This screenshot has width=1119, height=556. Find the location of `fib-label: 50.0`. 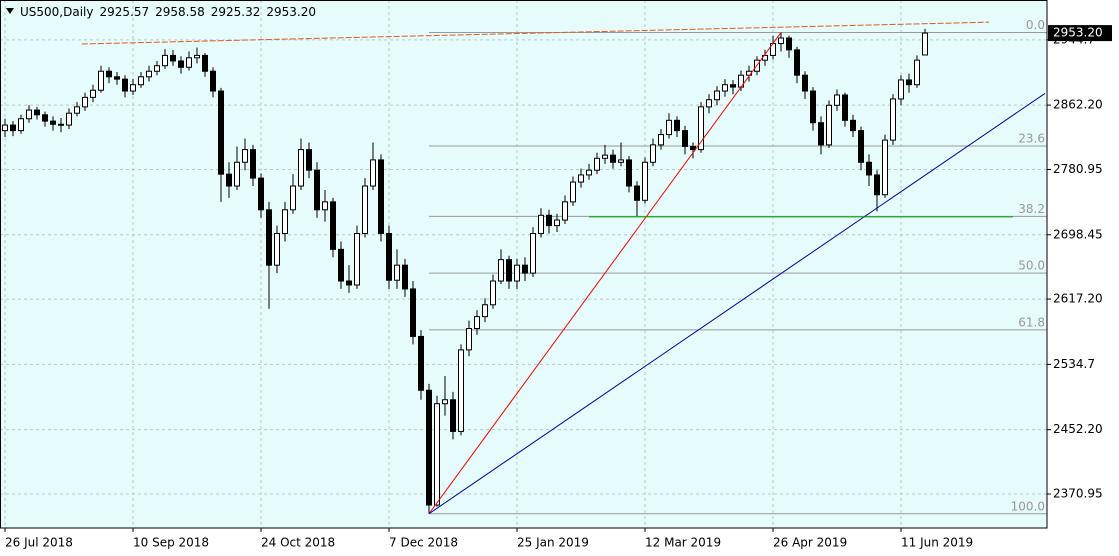

fib-label: 50.0 is located at coordinates (1031, 266).